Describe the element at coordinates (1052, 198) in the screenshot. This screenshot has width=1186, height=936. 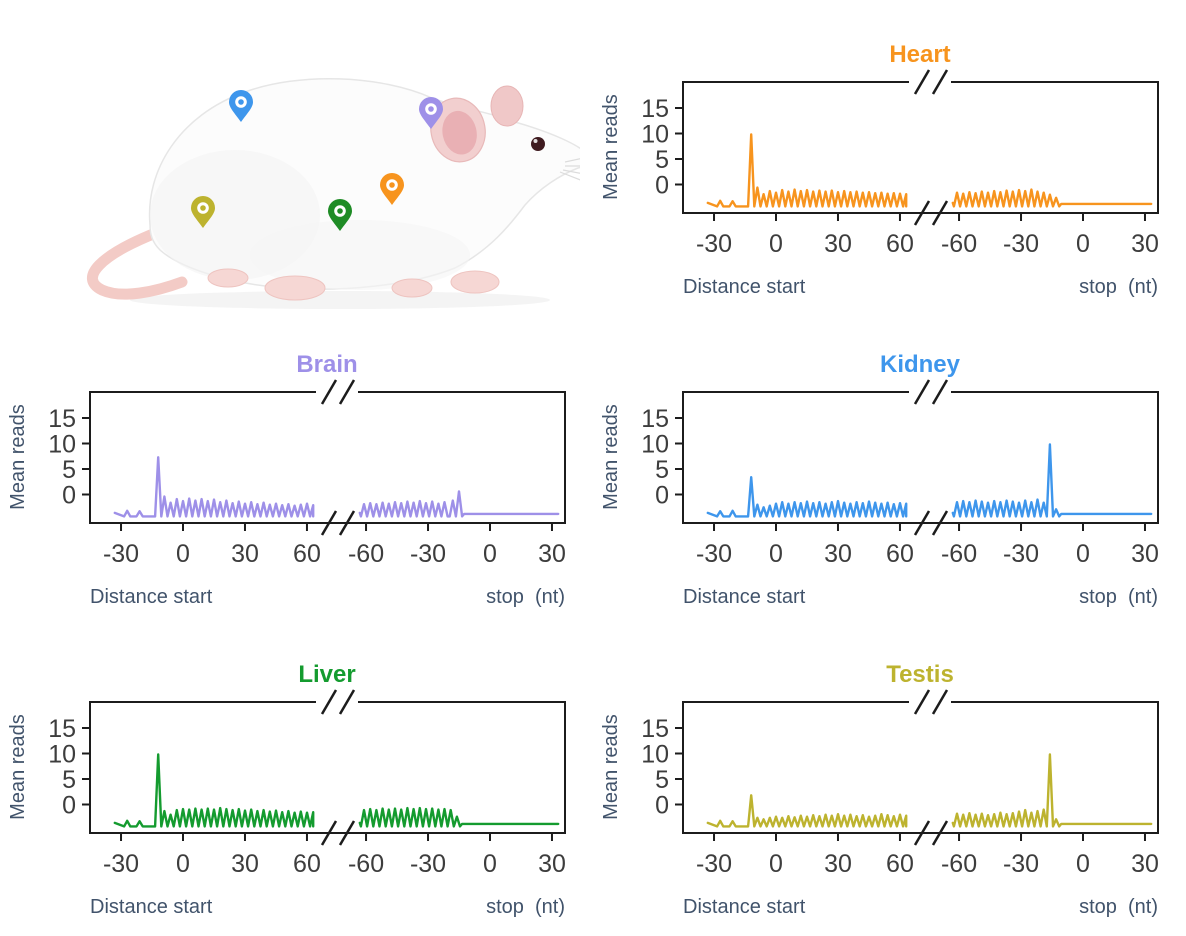
I see `series-heart-stop` at that location.